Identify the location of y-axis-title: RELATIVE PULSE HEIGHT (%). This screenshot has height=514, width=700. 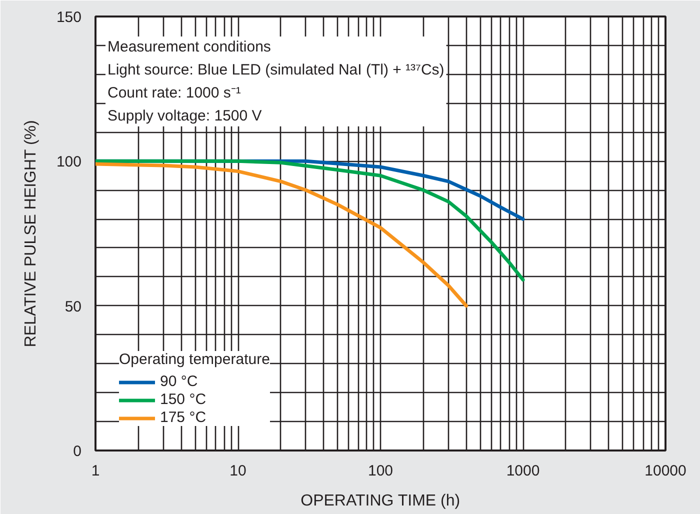
(31, 234).